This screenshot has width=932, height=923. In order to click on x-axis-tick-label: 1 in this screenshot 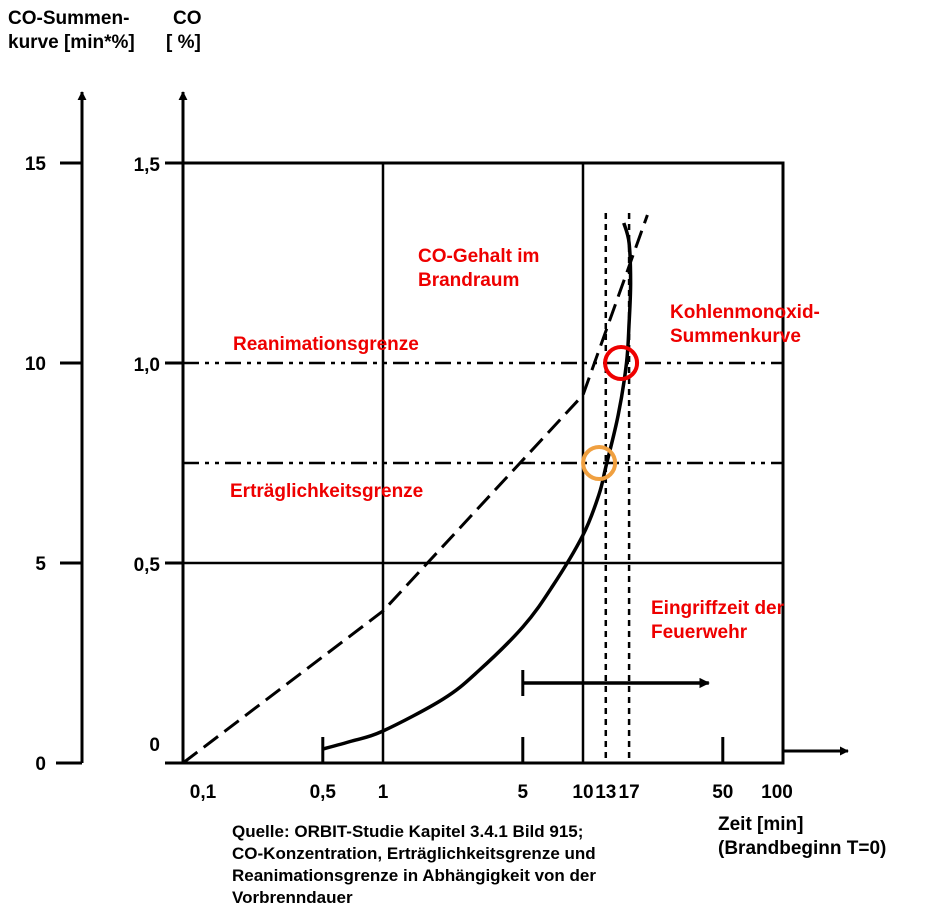, I will do `click(383, 792)`.